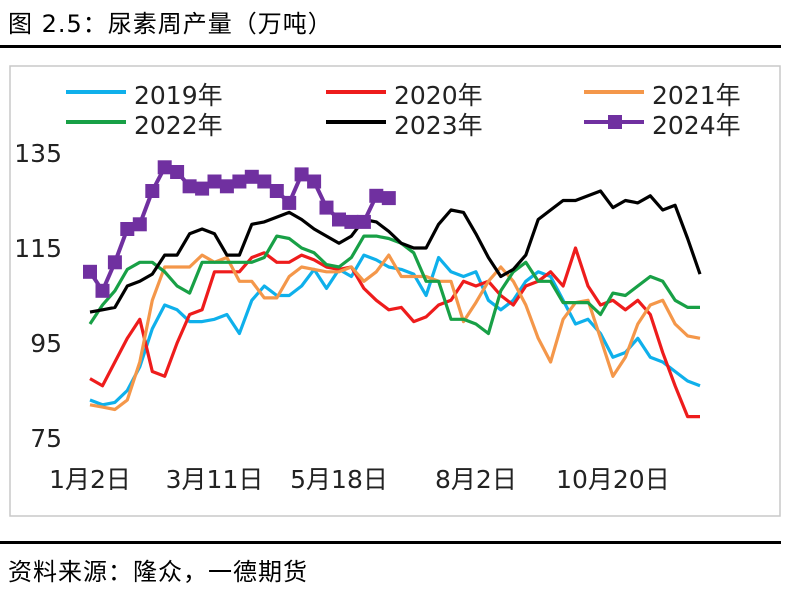 Image resolution: width=801 pixels, height=591 pixels. What do you see at coordinates (46, 343) in the screenshot?
I see `y-tick-label: 95` at bounding box center [46, 343].